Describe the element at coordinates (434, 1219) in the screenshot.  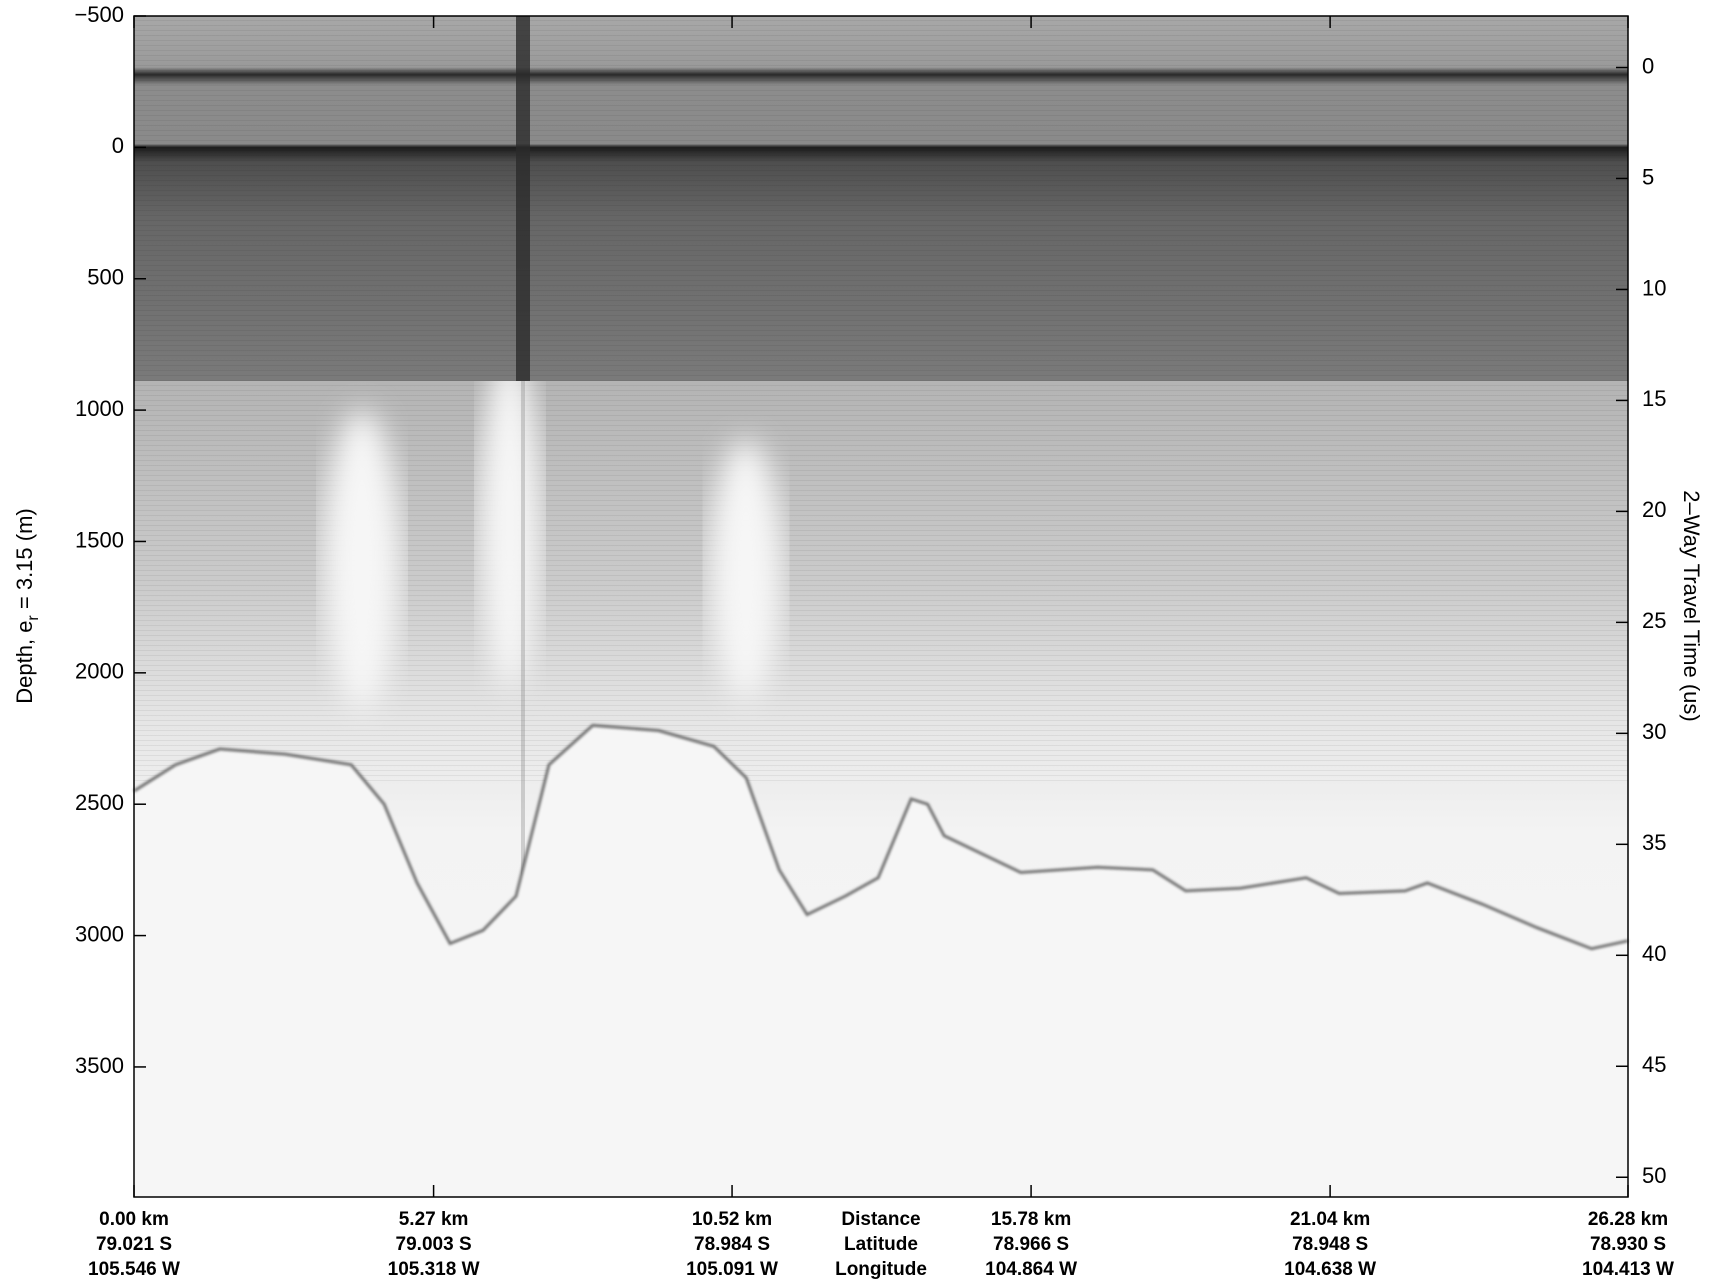
I see `x-tick-label: 5.27 km` at that location.